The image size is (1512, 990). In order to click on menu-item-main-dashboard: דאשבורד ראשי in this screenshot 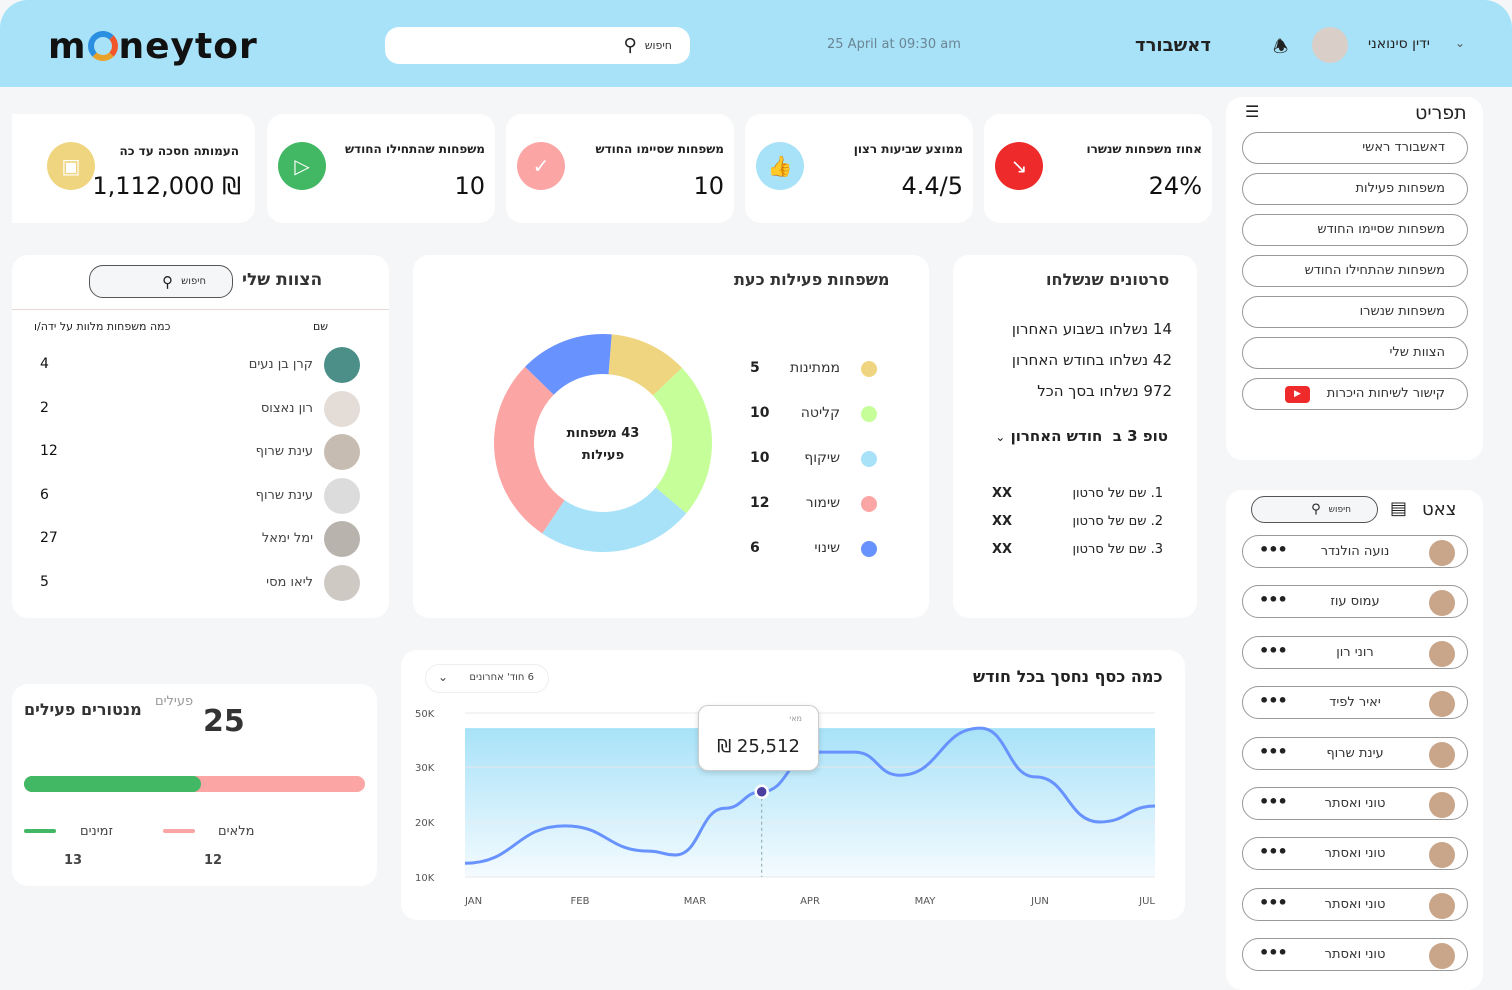, I will do `click(1355, 148)`.